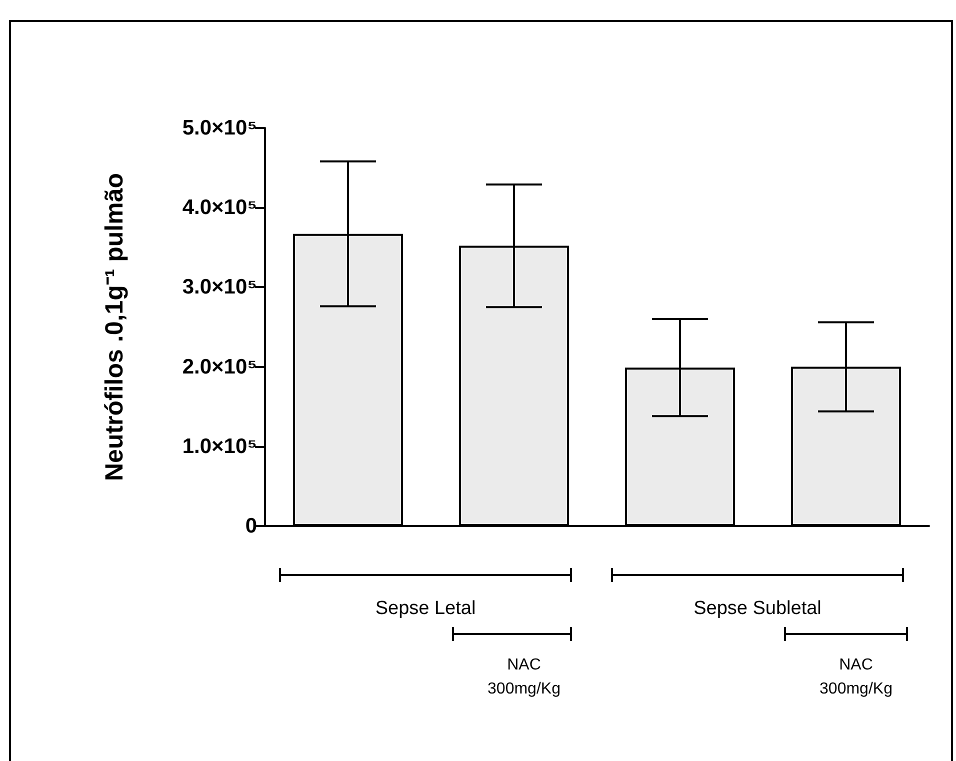 The image size is (956, 761). What do you see at coordinates (219, 446) in the screenshot?
I see `y-tick-label: 1.0×10⁵` at bounding box center [219, 446].